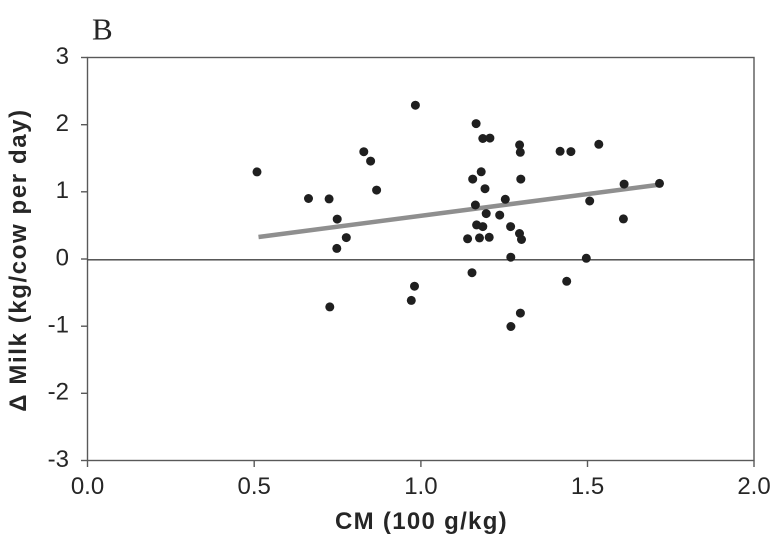 Image resolution: width=770 pixels, height=534 pixels. Describe the element at coordinates (58, 459) in the screenshot. I see `svg-text: -3` at that location.